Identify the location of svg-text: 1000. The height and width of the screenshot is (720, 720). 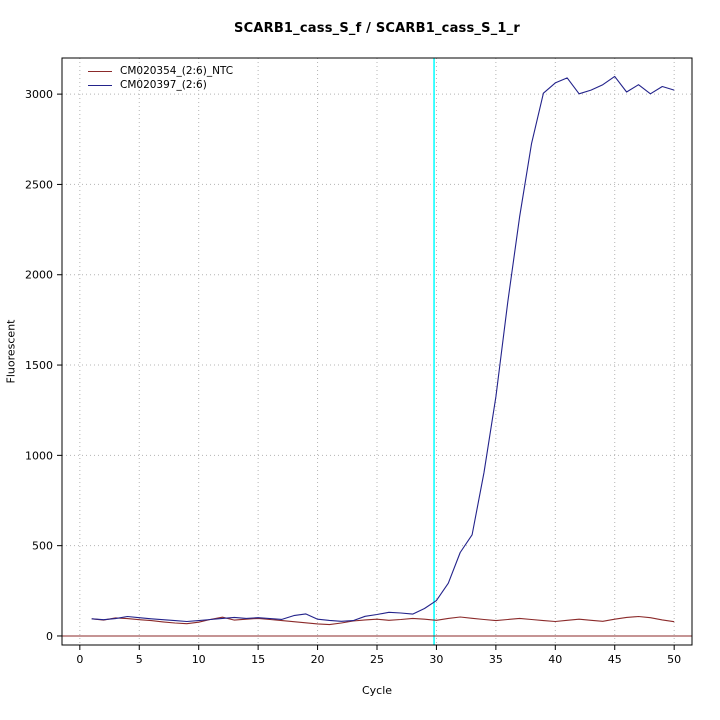
(39, 455).